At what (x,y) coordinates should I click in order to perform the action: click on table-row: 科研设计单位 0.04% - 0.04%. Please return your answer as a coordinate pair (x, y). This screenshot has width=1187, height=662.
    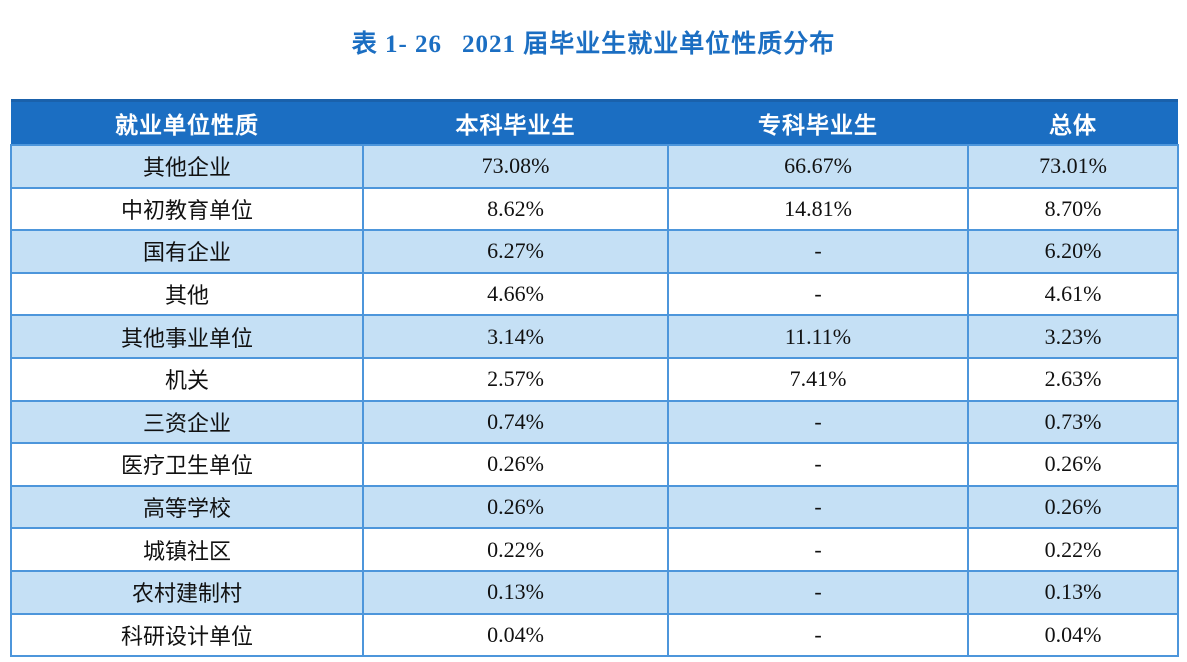
    Looking at the image, I should click on (594, 635).